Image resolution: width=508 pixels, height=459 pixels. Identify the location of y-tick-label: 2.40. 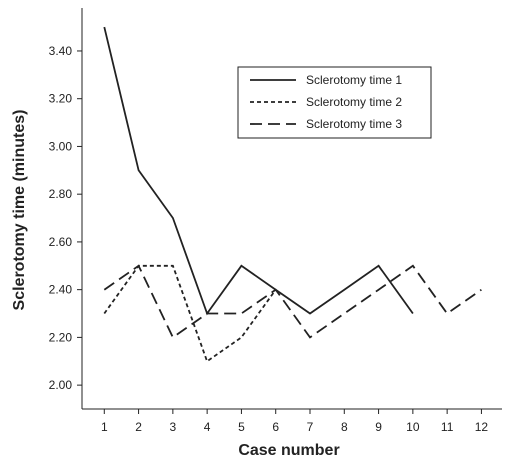
(61, 290).